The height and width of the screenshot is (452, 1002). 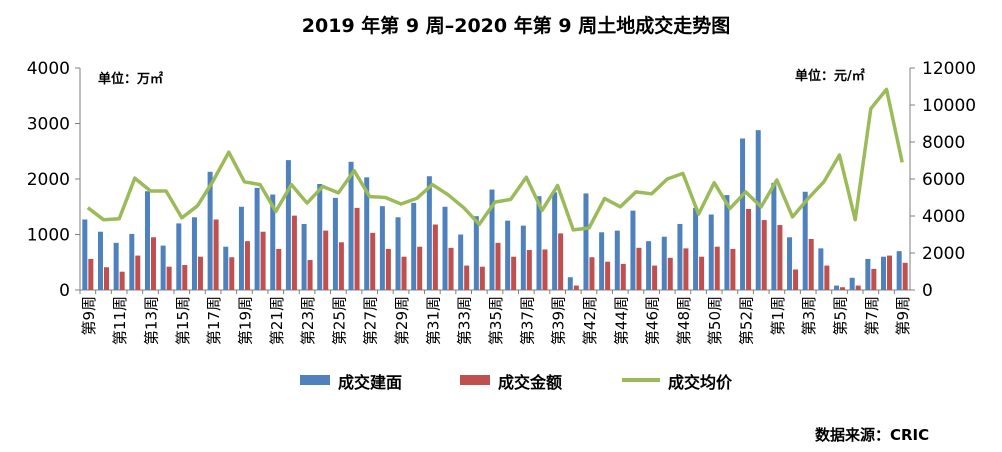 I want to click on x-tick-label: 第31周, so click(x=433, y=320).